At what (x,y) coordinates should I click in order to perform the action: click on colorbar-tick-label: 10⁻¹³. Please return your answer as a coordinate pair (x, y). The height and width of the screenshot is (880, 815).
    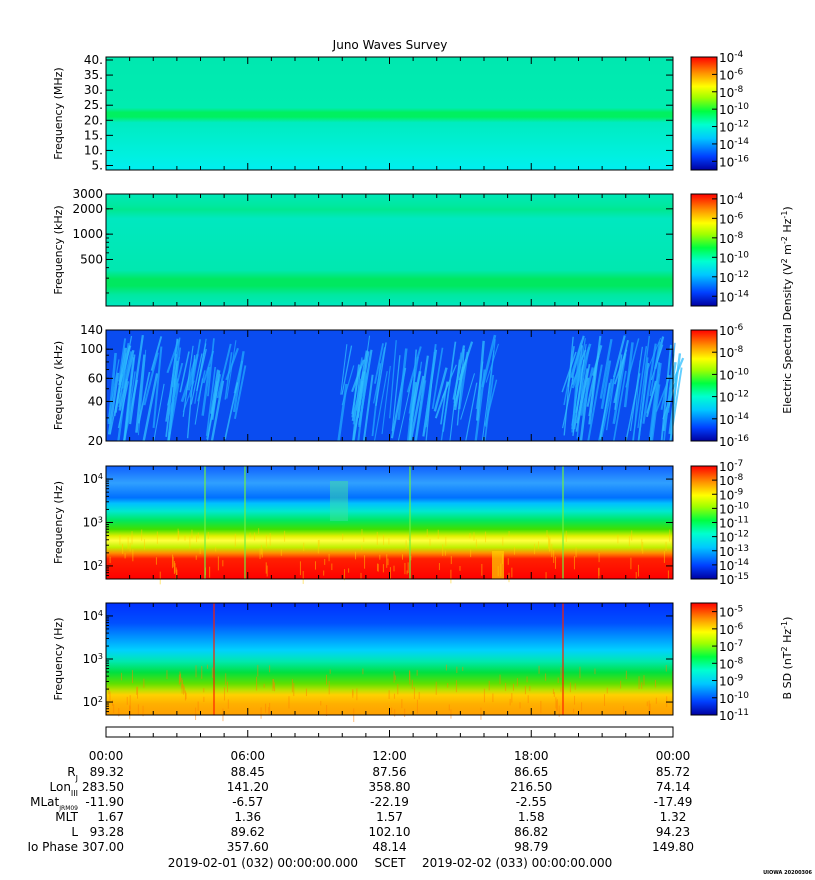
    Looking at the image, I should click on (734, 551).